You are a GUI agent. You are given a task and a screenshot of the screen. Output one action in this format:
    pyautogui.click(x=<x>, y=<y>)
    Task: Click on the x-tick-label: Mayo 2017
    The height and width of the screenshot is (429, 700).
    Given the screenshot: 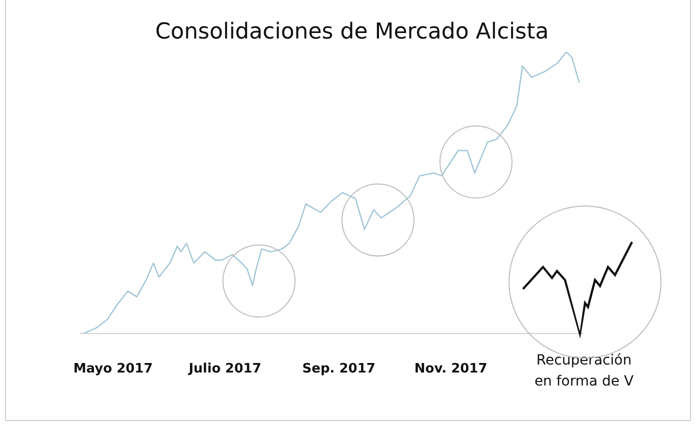 What is the action you would take?
    pyautogui.click(x=113, y=369)
    